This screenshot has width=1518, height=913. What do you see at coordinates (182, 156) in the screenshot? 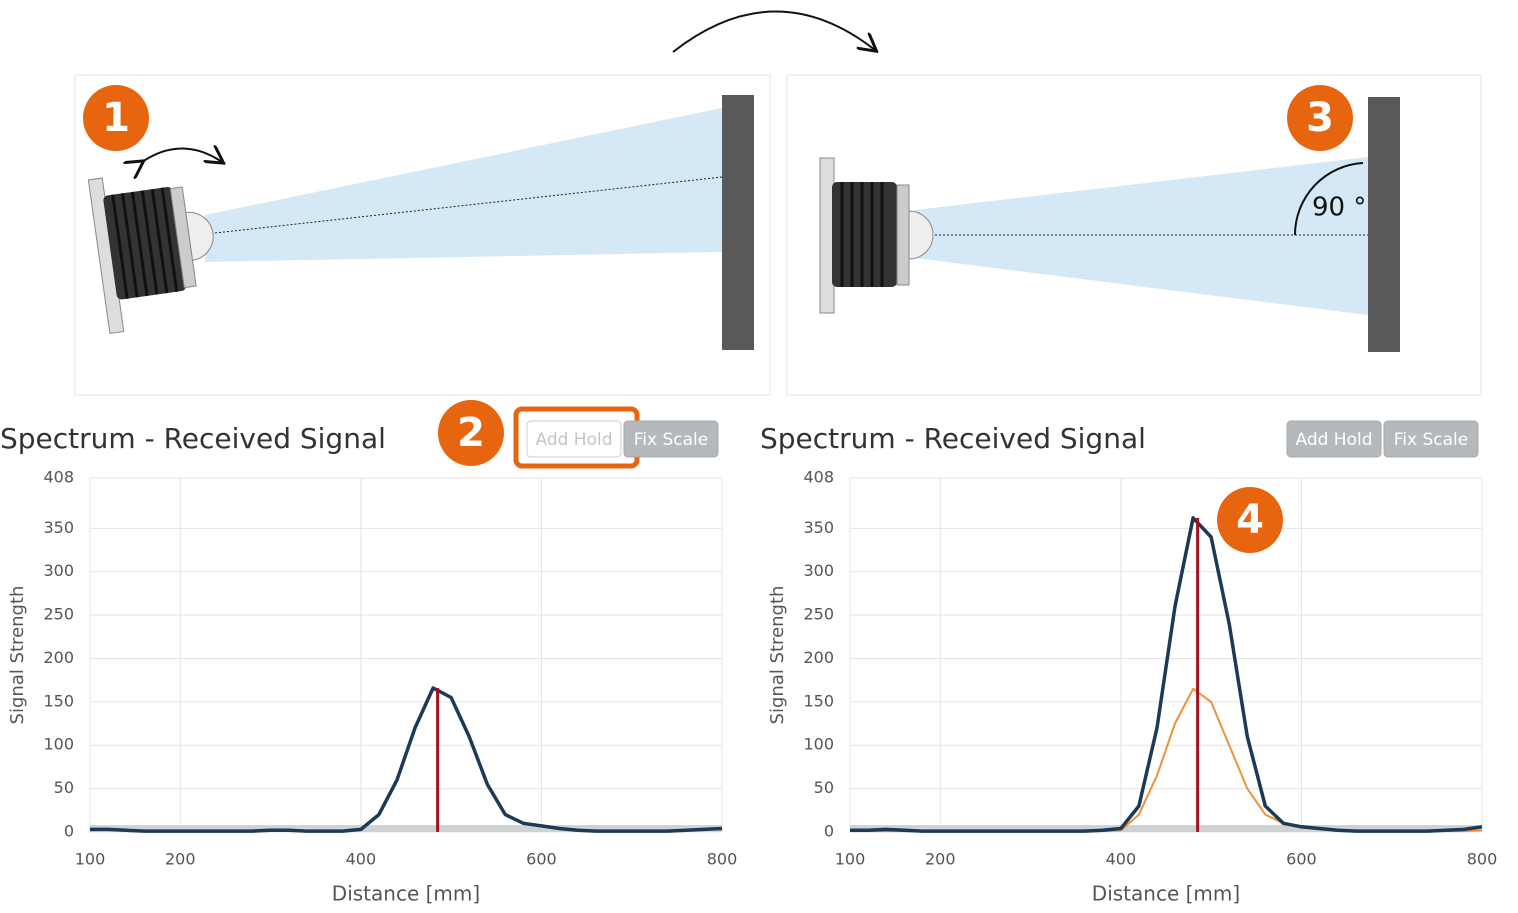
I see `tilt-arrow` at bounding box center [182, 156].